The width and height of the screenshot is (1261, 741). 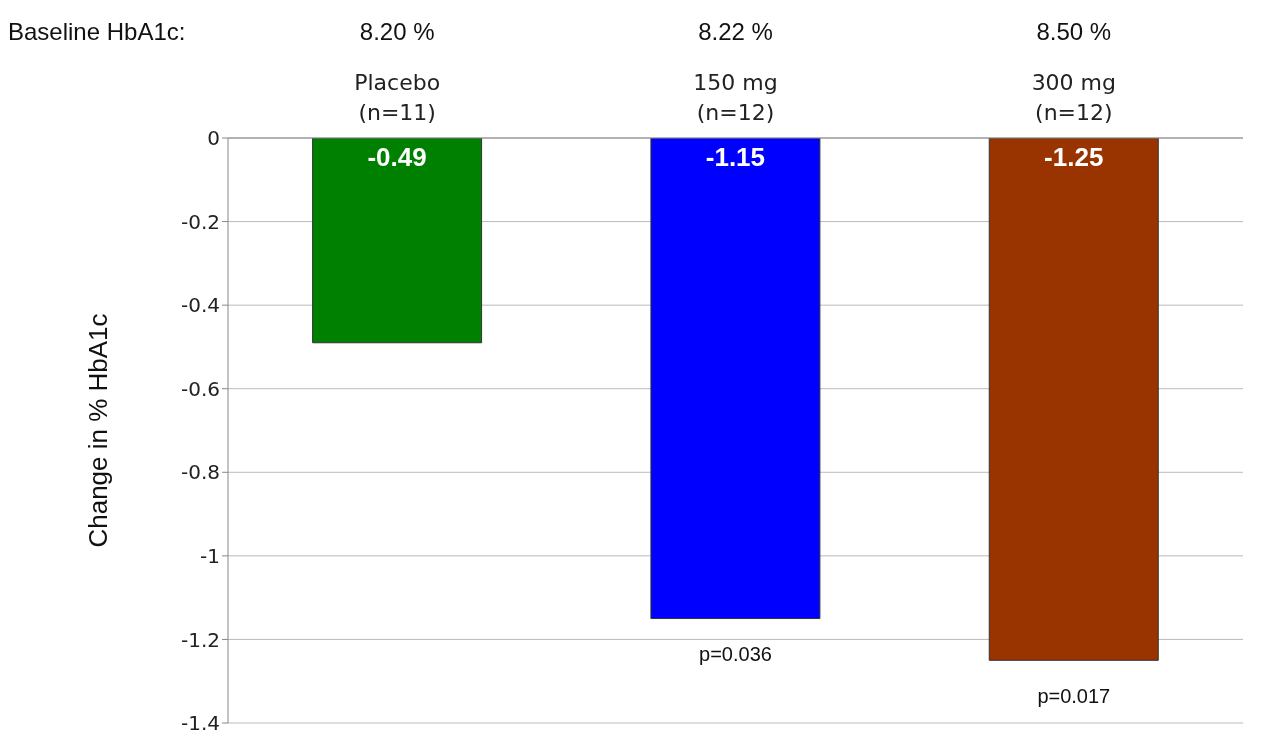 What do you see at coordinates (397, 97) in the screenshot?
I see `x-tick-label: Placebo (n=11)` at bounding box center [397, 97].